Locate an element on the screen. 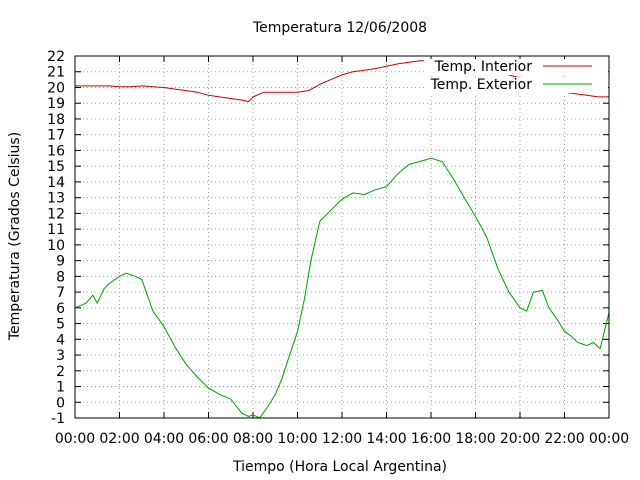  y-tick-label: 4 is located at coordinates (60, 340).